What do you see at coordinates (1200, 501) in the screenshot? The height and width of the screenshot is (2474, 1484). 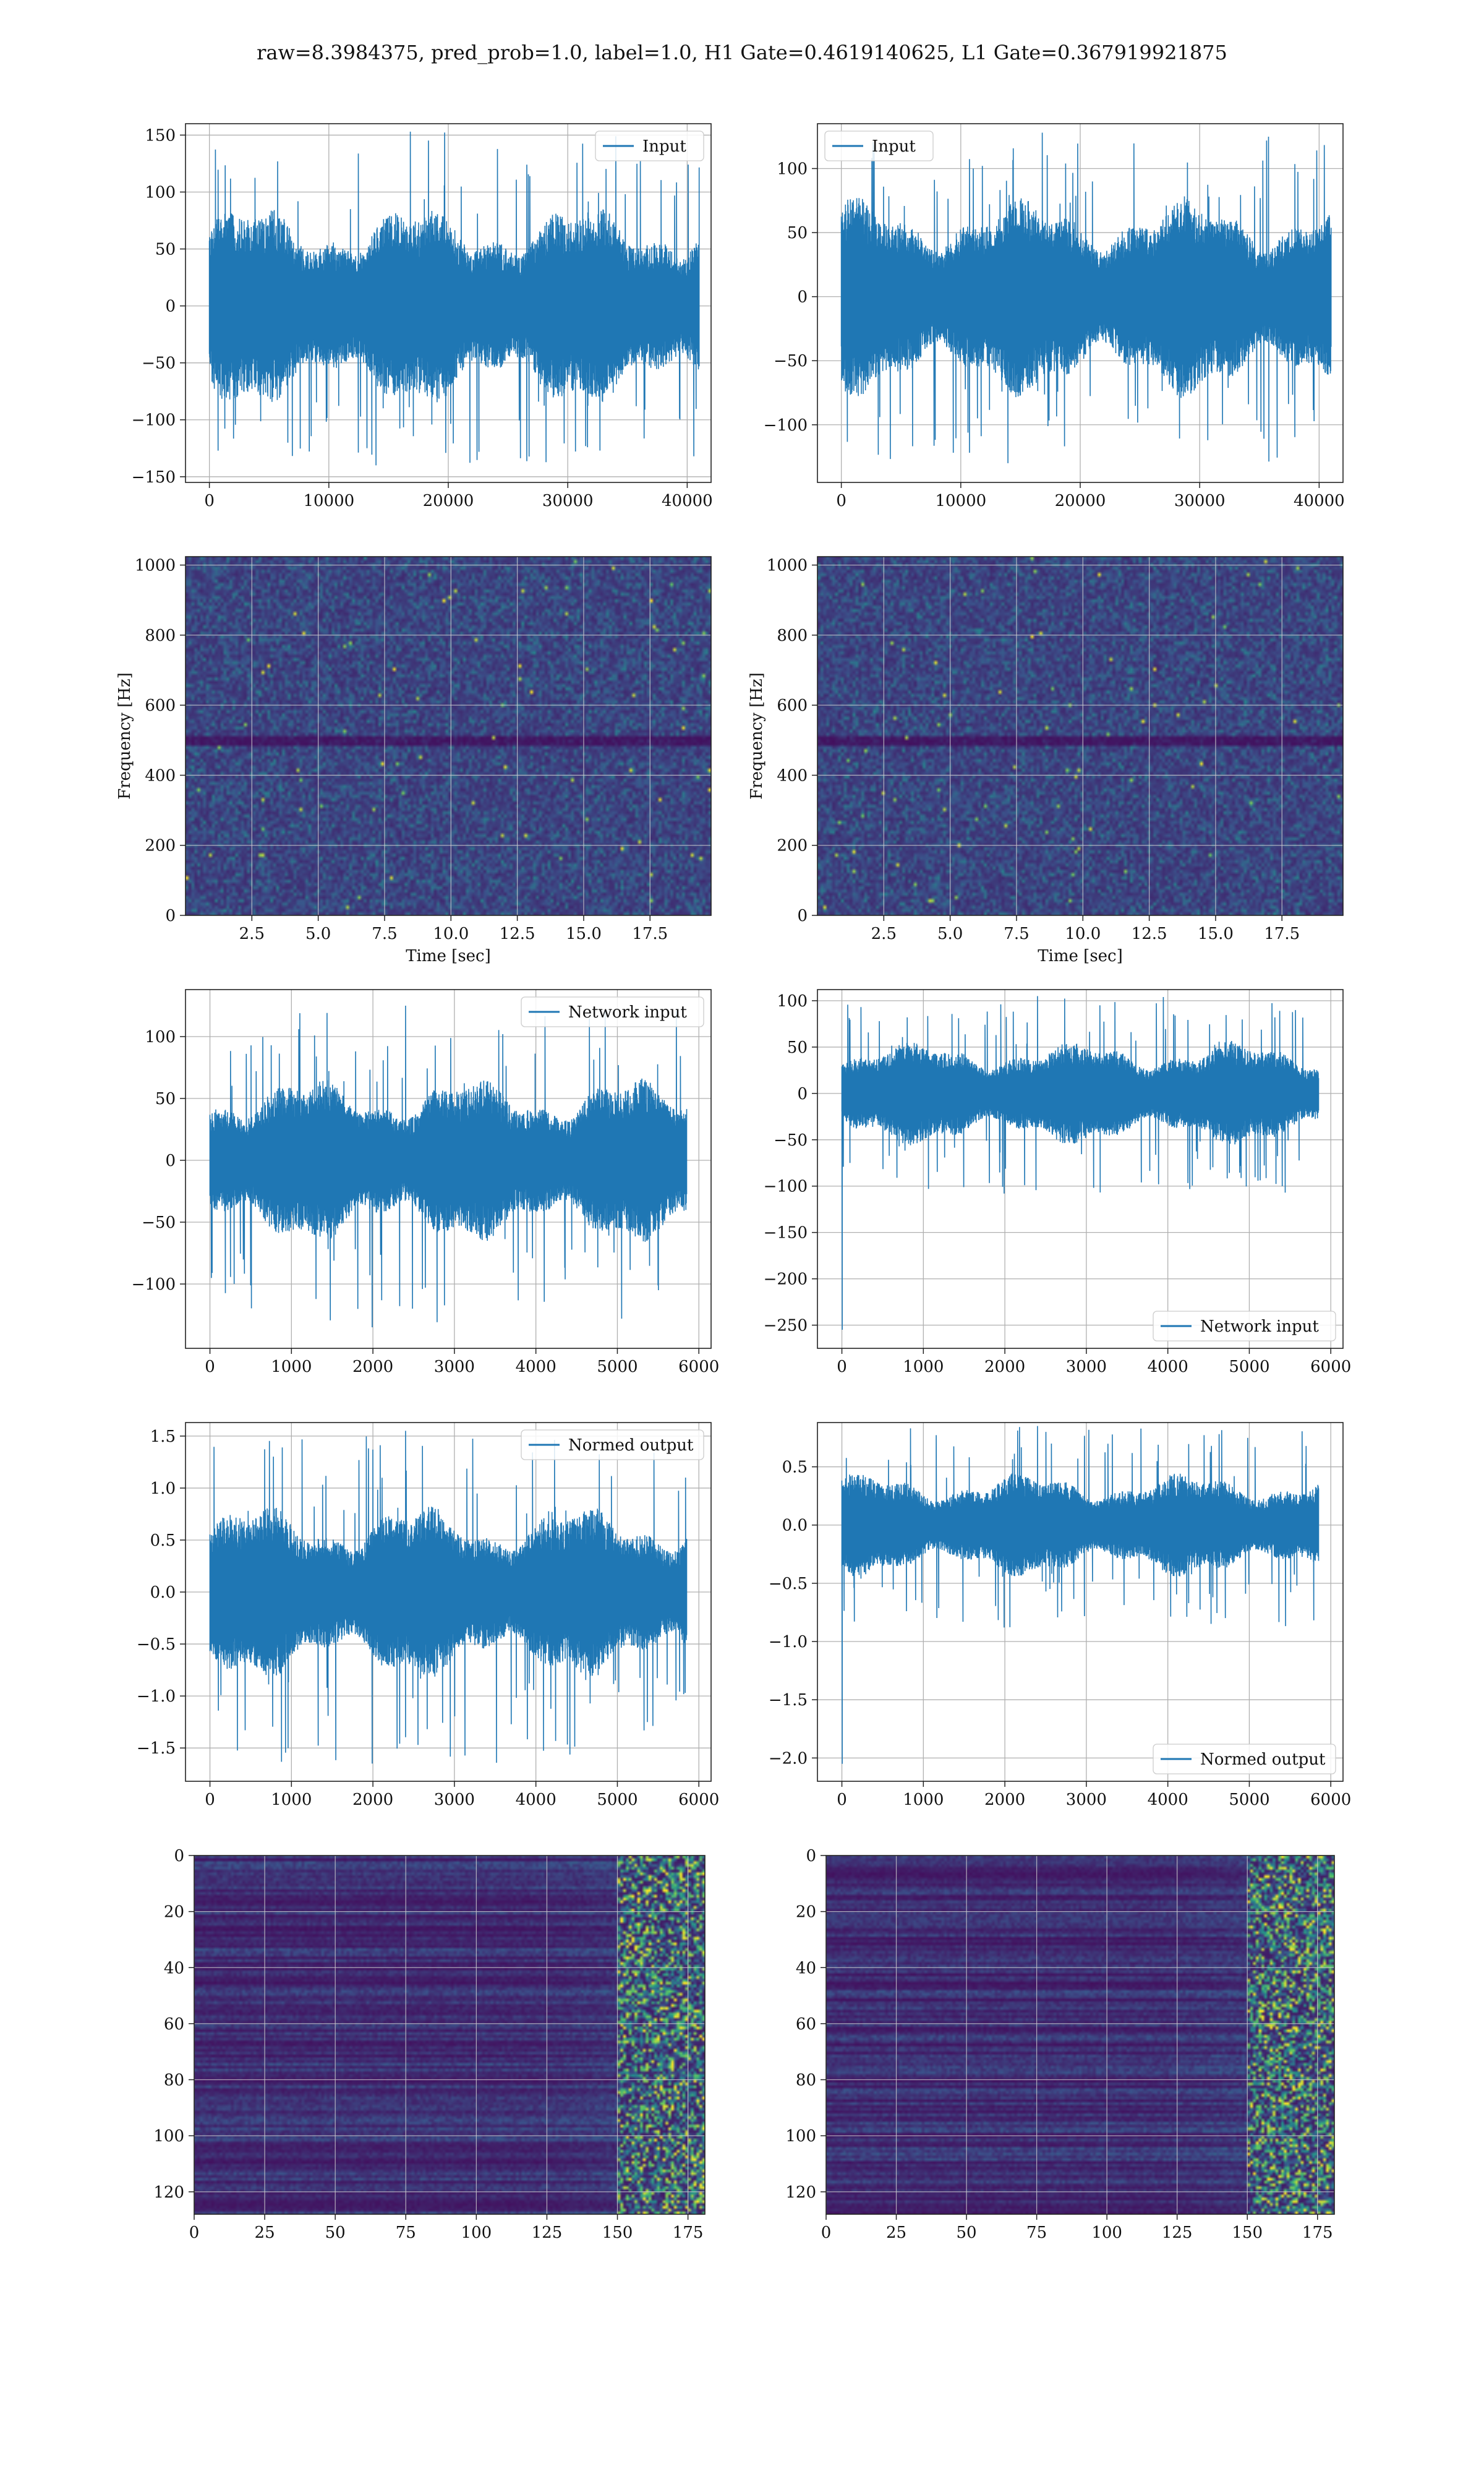 I see `x-tick-label: 30000` at bounding box center [1200, 501].